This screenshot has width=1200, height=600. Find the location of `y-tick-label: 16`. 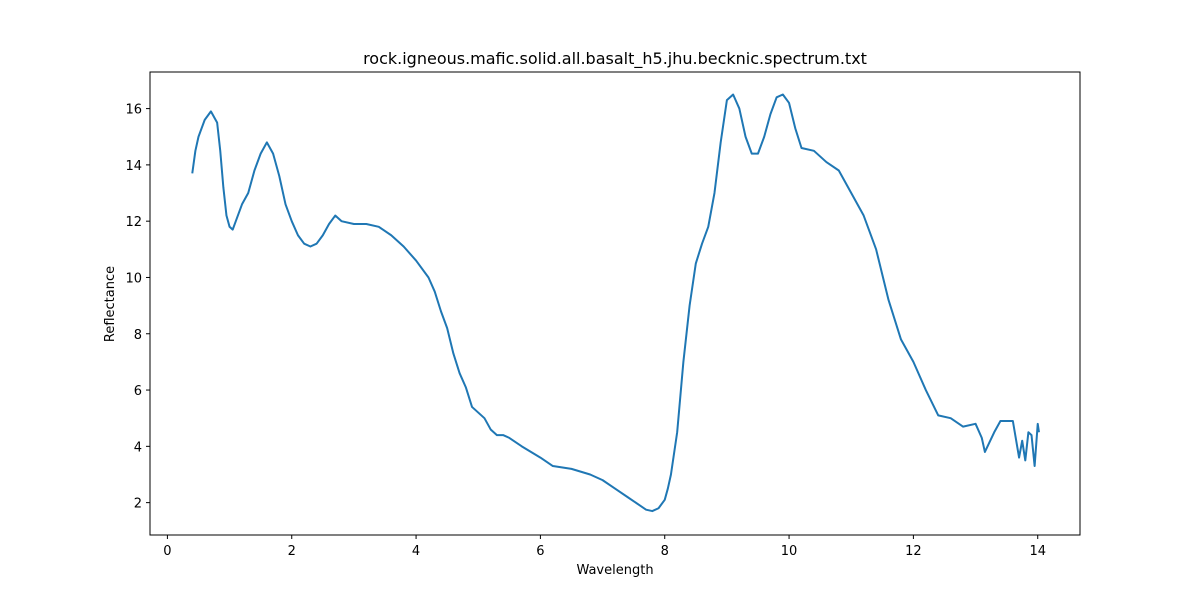

y-tick-label: 16 is located at coordinates (133, 110).